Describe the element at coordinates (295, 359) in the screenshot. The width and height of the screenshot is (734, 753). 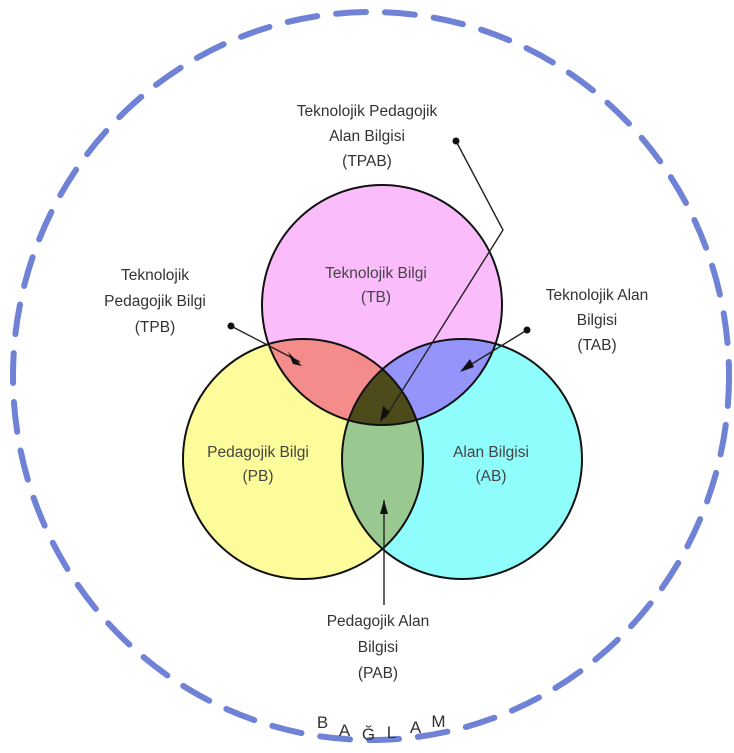
I see `tpb-arrowhead` at that location.